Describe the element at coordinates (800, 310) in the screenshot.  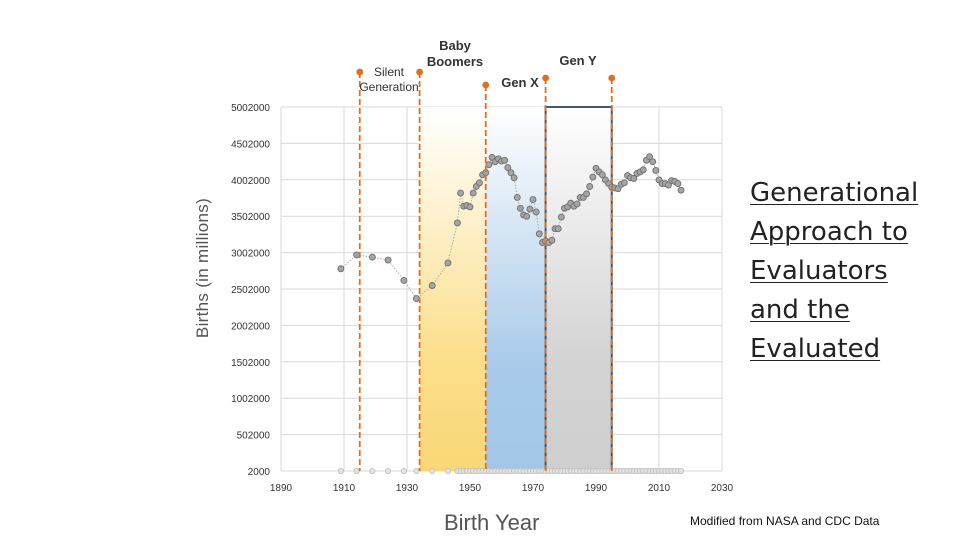
I see `slide-title-line: and the` at that location.